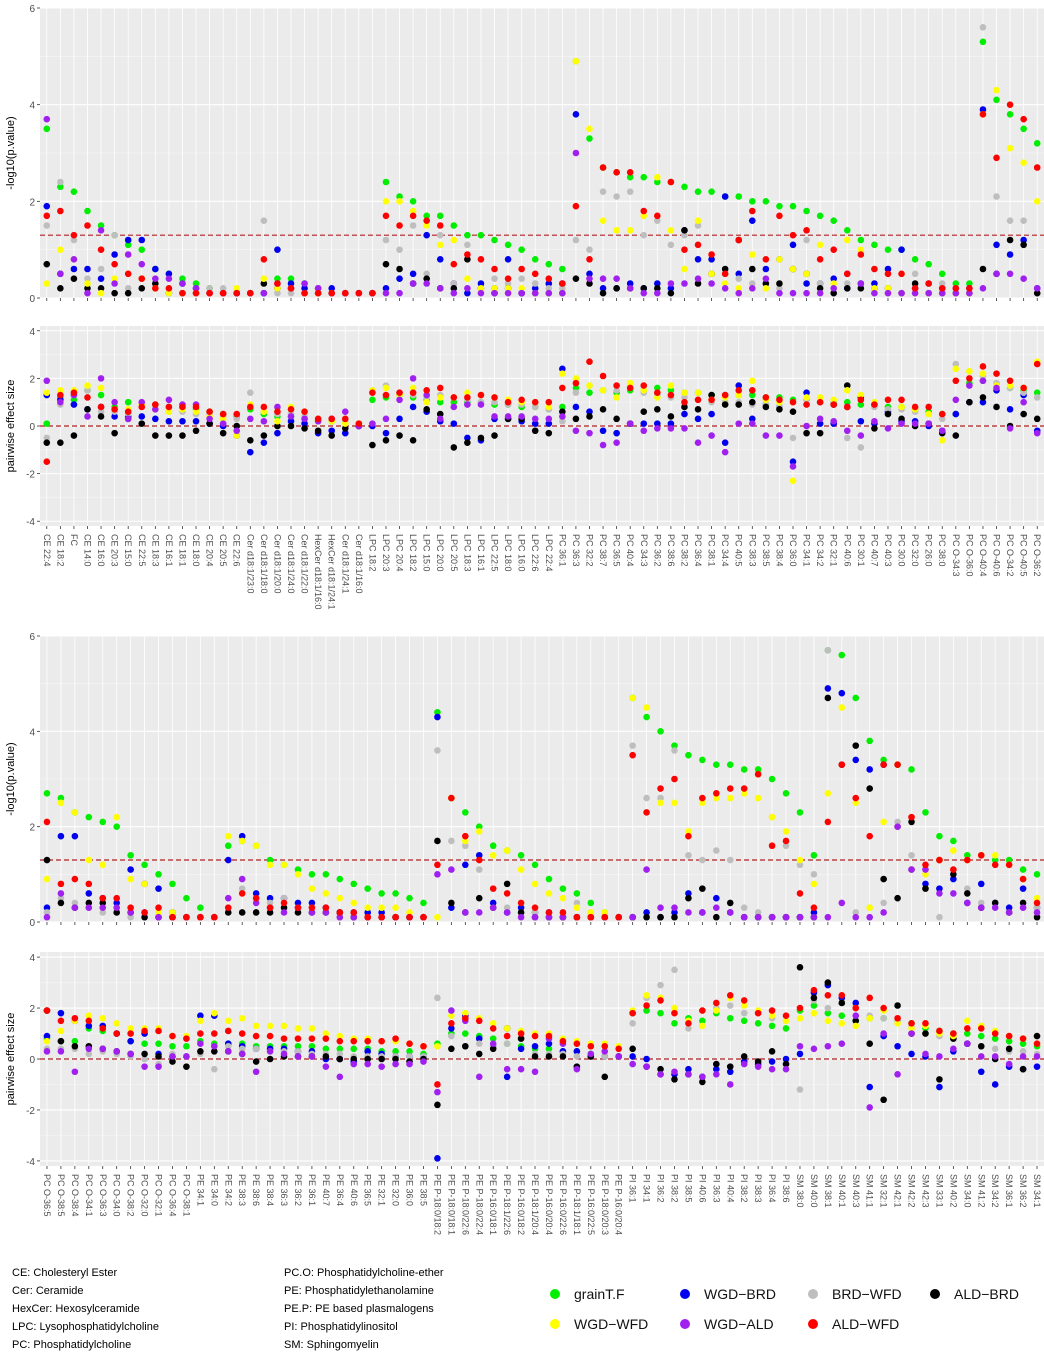 Image resolution: width=1044 pixels, height=1354 pixels. Describe the element at coordinates (589, 550) in the screenshot. I see `x-tick-label: PC 32:2` at that location.